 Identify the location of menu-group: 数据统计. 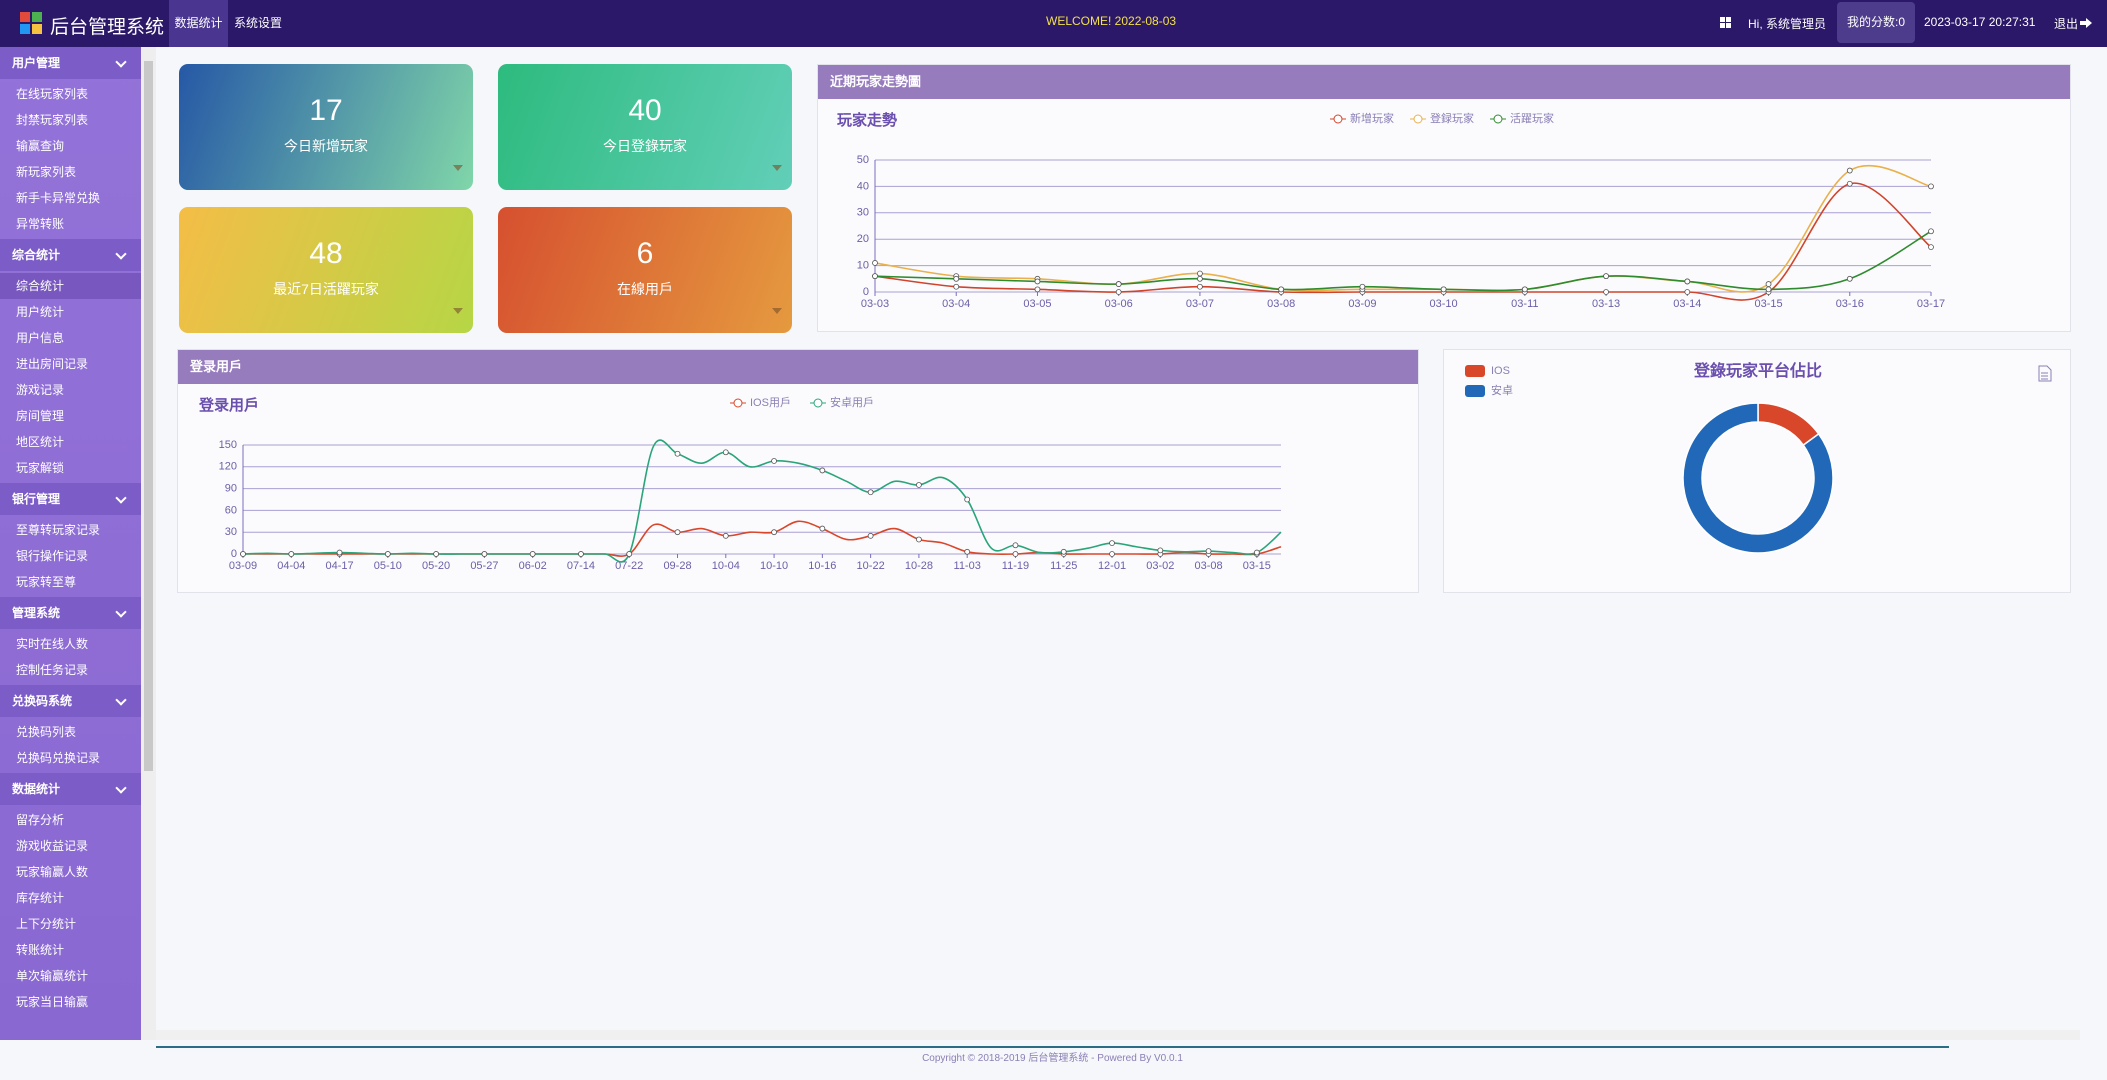
(70, 789).